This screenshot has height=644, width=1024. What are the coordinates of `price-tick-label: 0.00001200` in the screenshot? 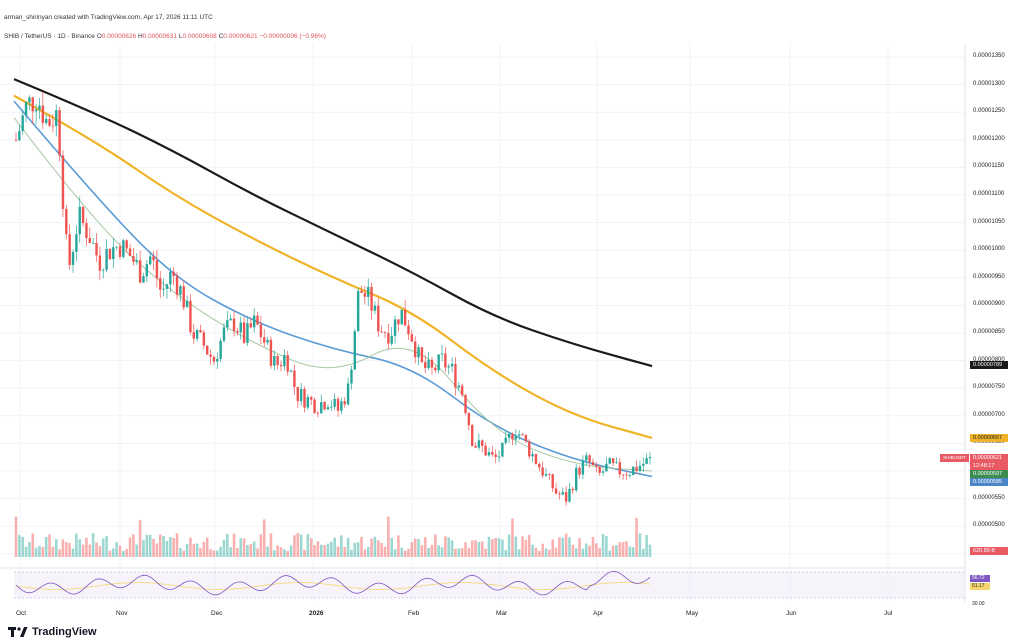 It's located at (989, 138).